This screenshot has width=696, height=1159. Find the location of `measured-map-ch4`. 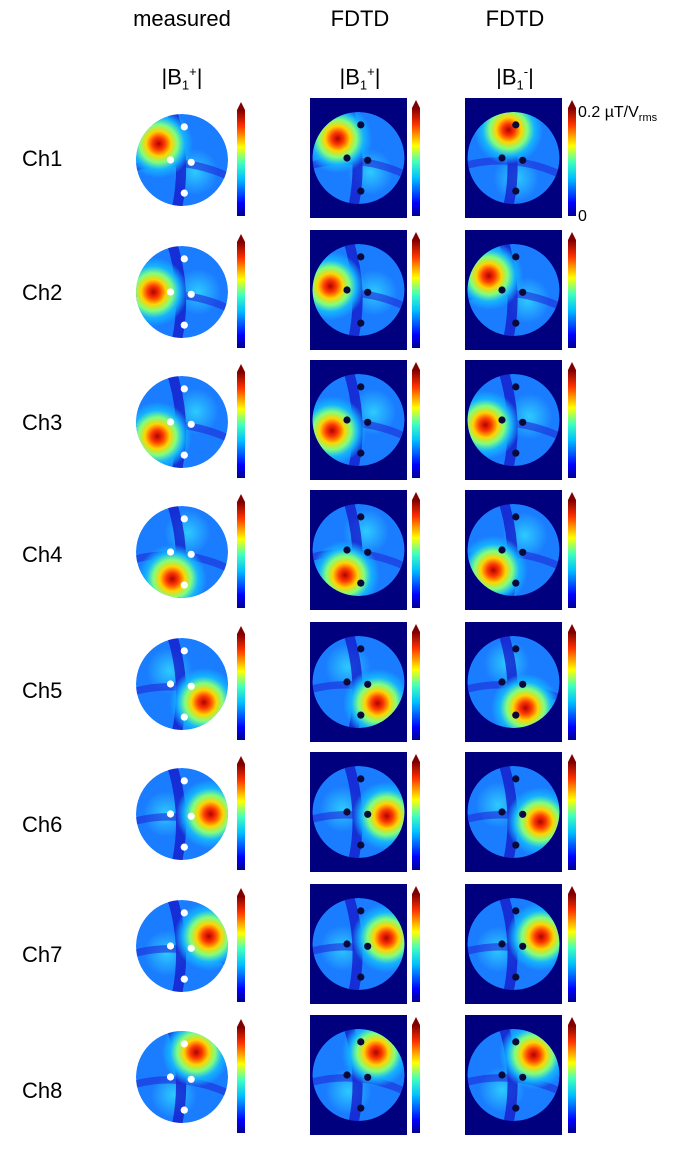

measured-map-ch4 is located at coordinates (182, 552).